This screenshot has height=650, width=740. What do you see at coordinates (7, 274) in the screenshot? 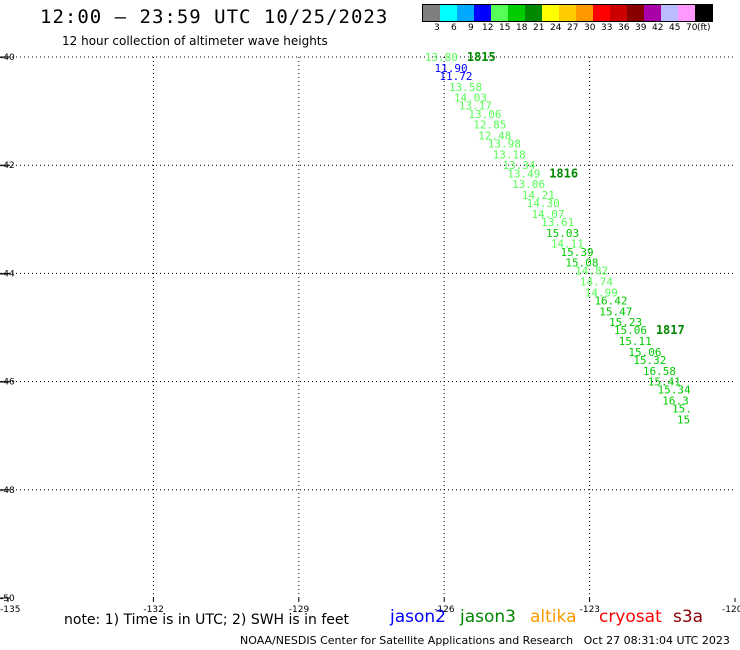
I see `latitude-label: -44` at bounding box center [7, 274].